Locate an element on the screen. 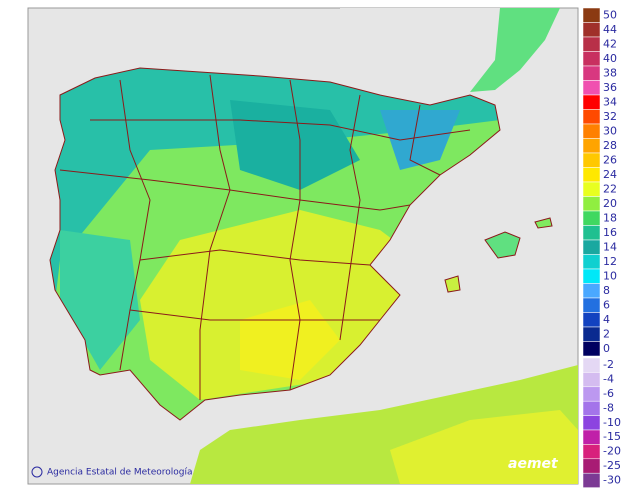 The width and height of the screenshot is (630, 504). legend-label: -15 is located at coordinates (612, 436).